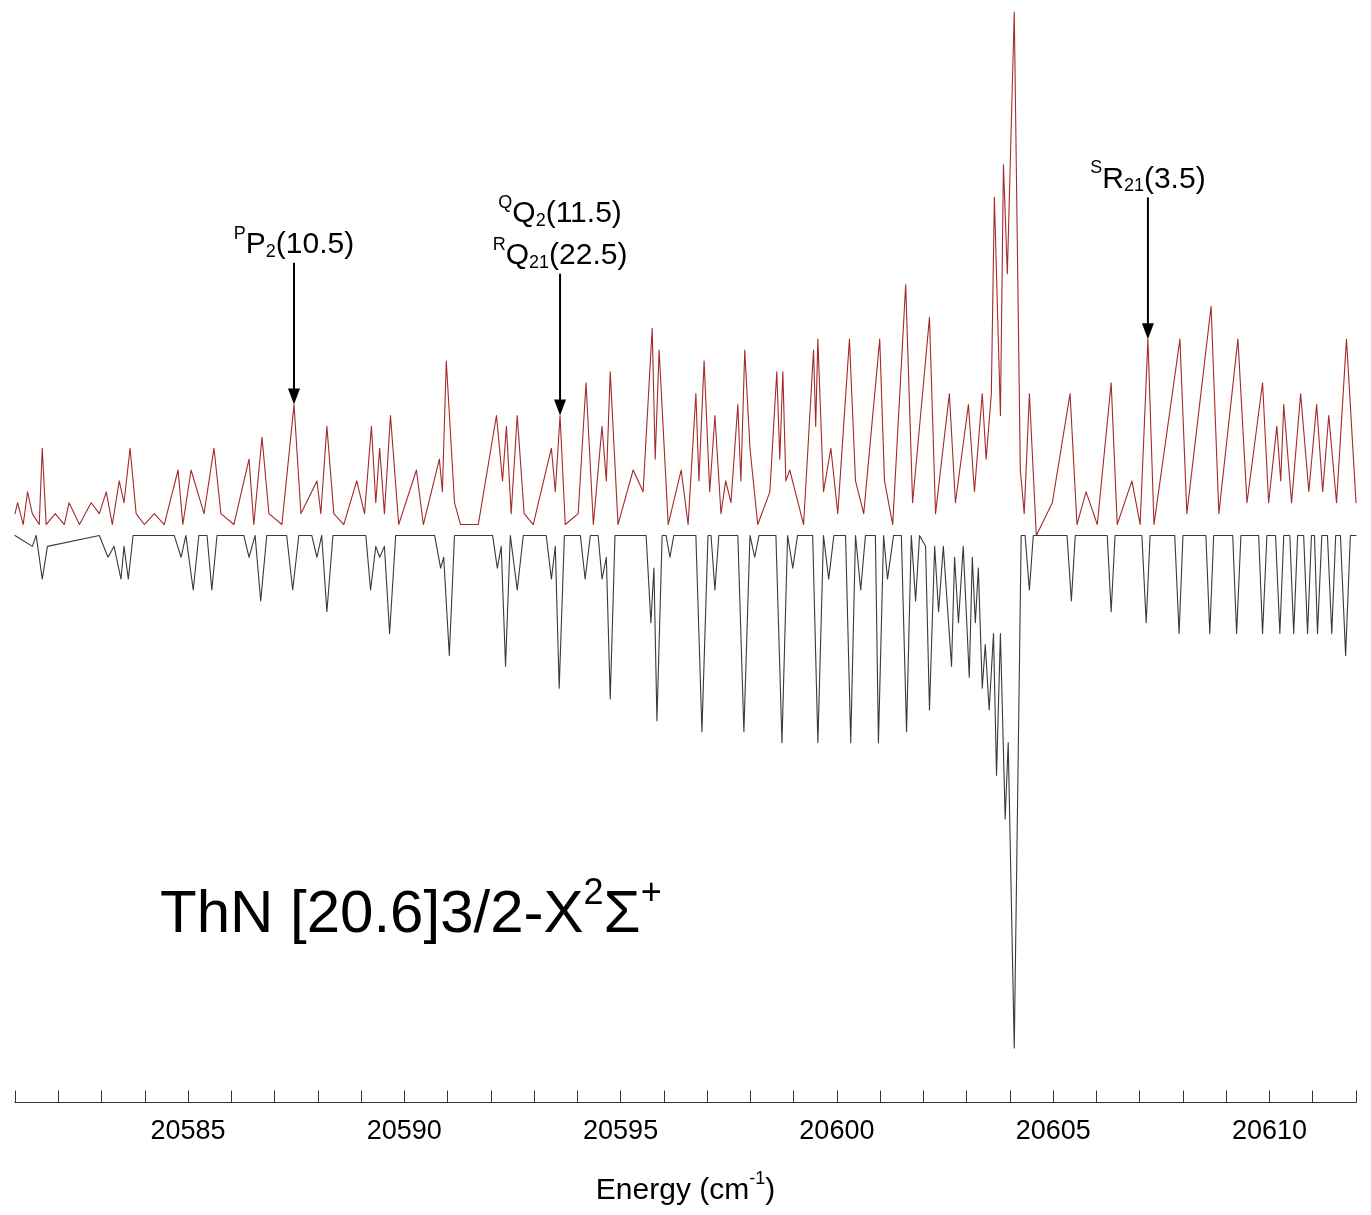  Describe the element at coordinates (188, 1130) in the screenshot. I see `x-tick-label: 20585` at that location.